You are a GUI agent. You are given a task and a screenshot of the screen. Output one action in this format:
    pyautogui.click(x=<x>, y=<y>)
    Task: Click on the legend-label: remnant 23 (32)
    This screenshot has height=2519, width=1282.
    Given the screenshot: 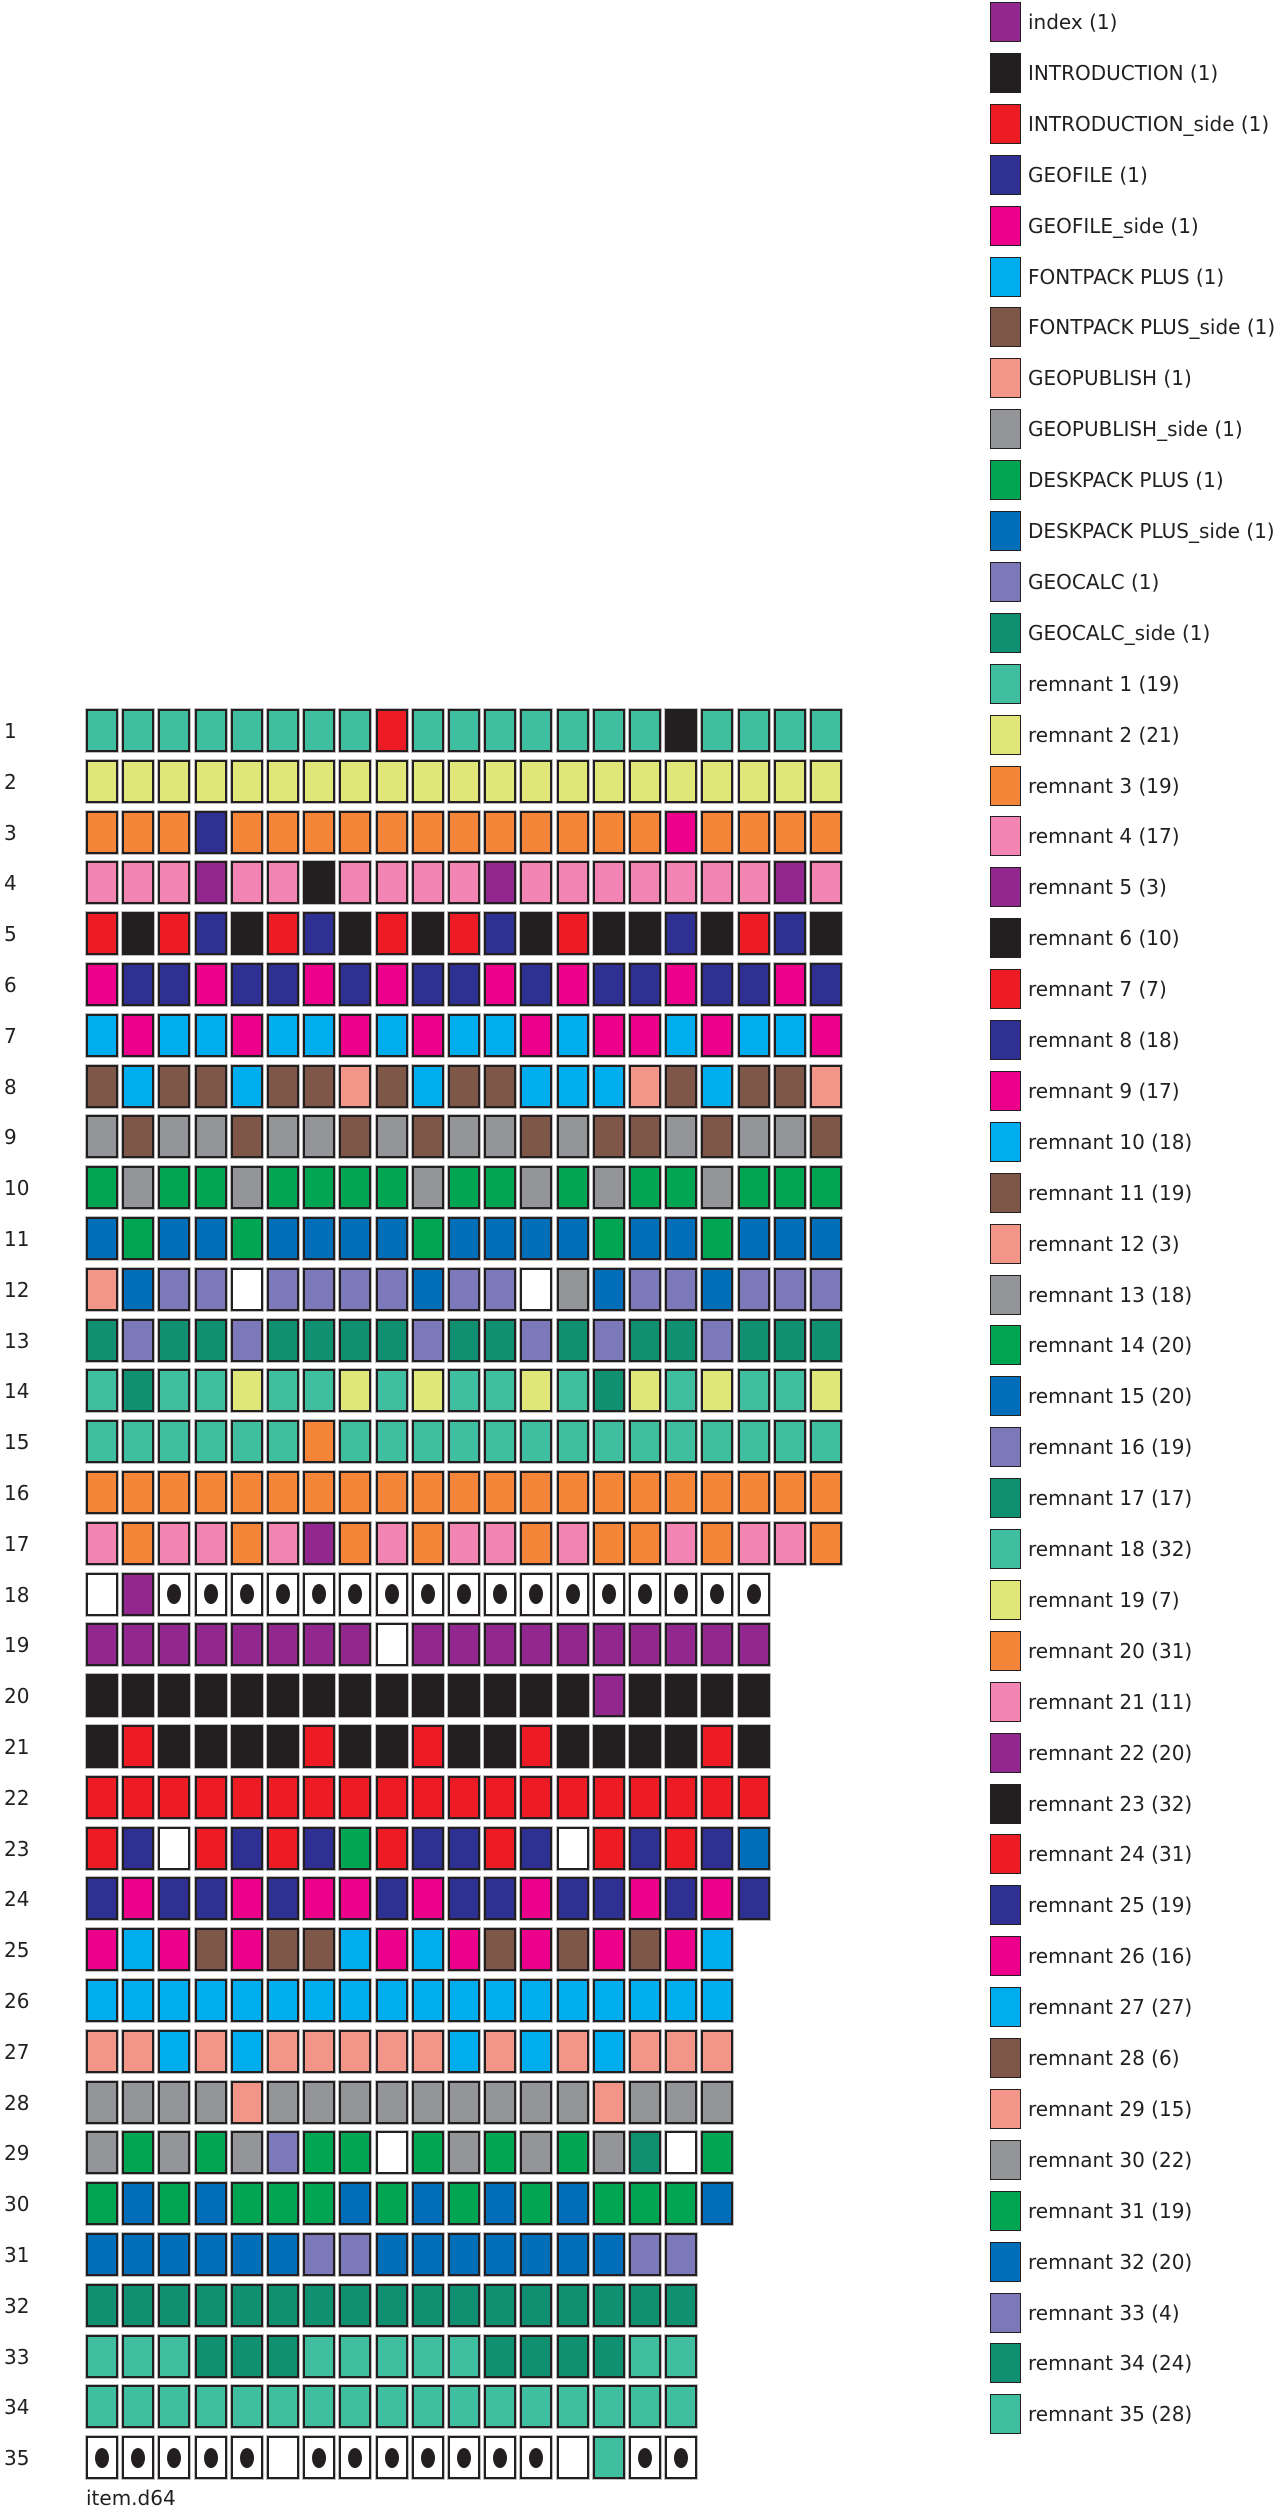 What is the action you would take?
    pyautogui.click(x=1110, y=1803)
    